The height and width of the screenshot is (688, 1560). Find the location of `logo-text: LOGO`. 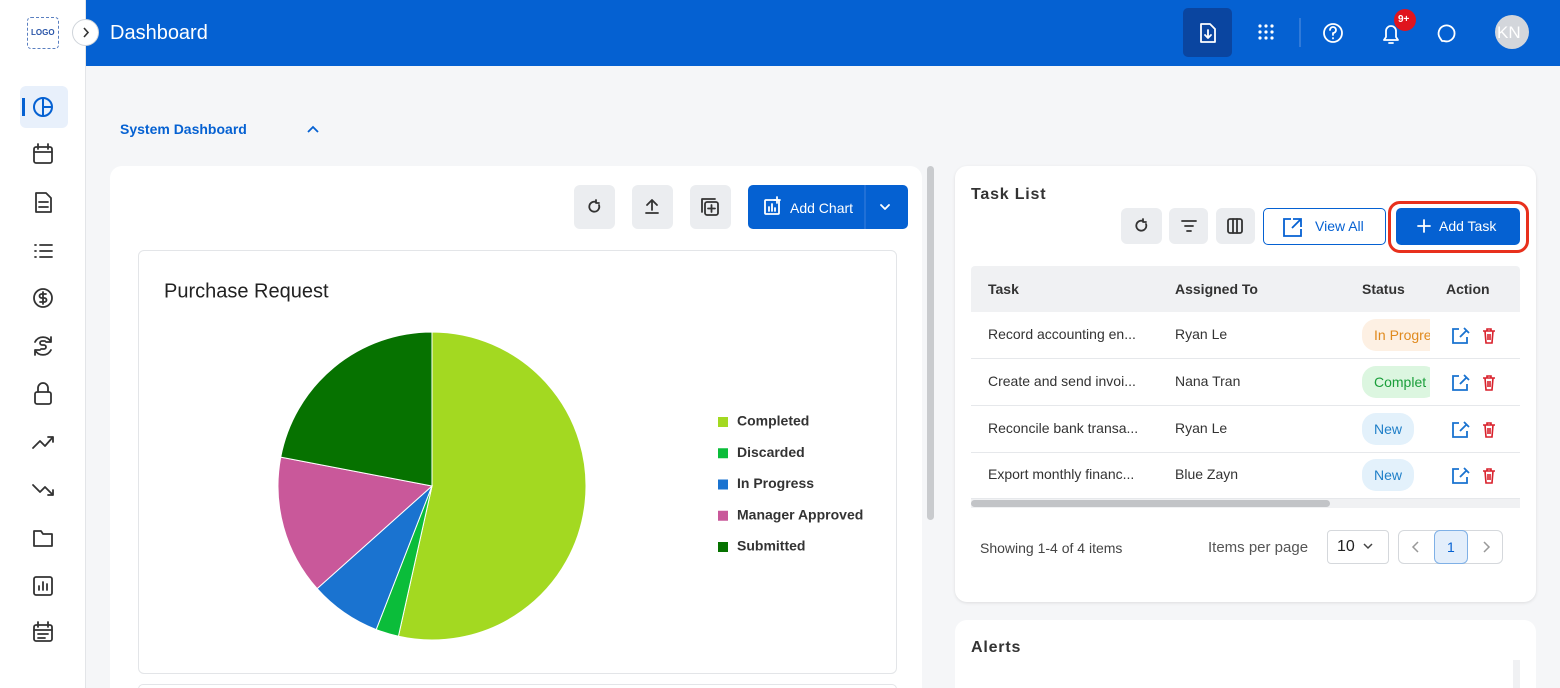

logo-text: LOGO is located at coordinates (43, 32).